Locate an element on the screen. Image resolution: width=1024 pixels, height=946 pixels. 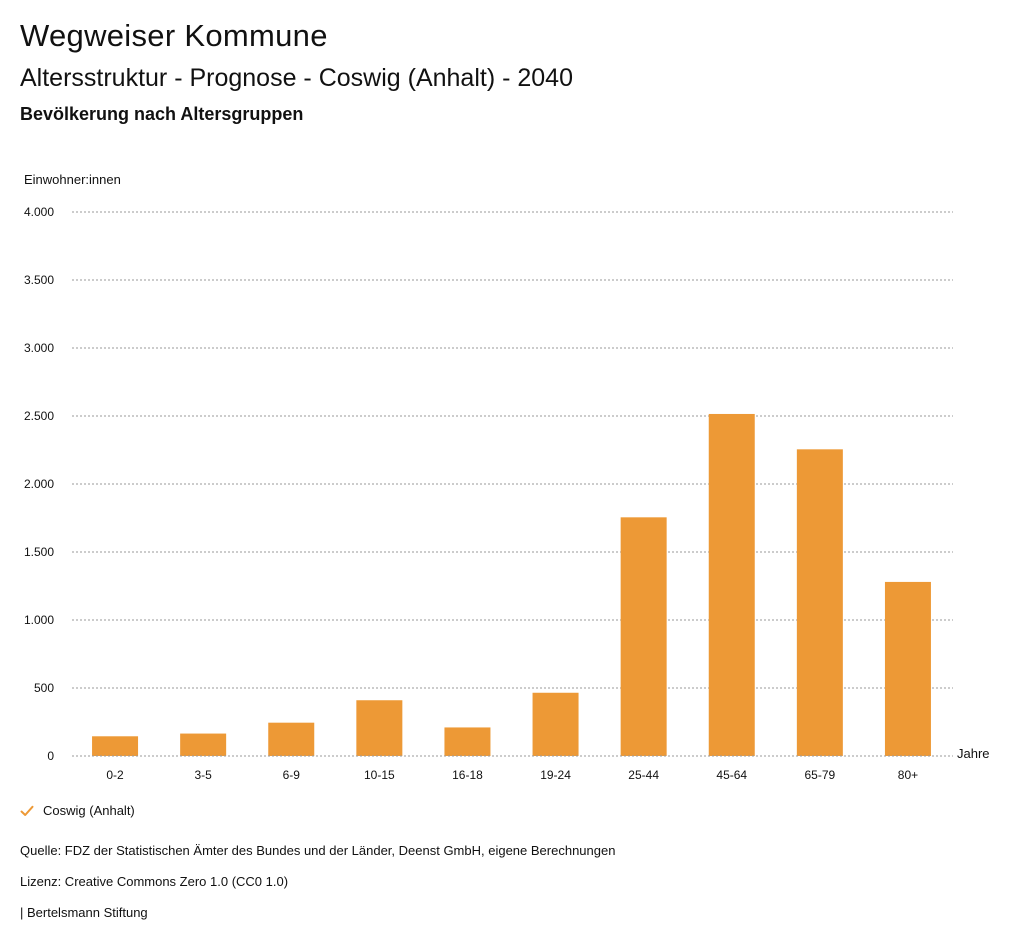
bar-80+ is located at coordinates (907, 668).